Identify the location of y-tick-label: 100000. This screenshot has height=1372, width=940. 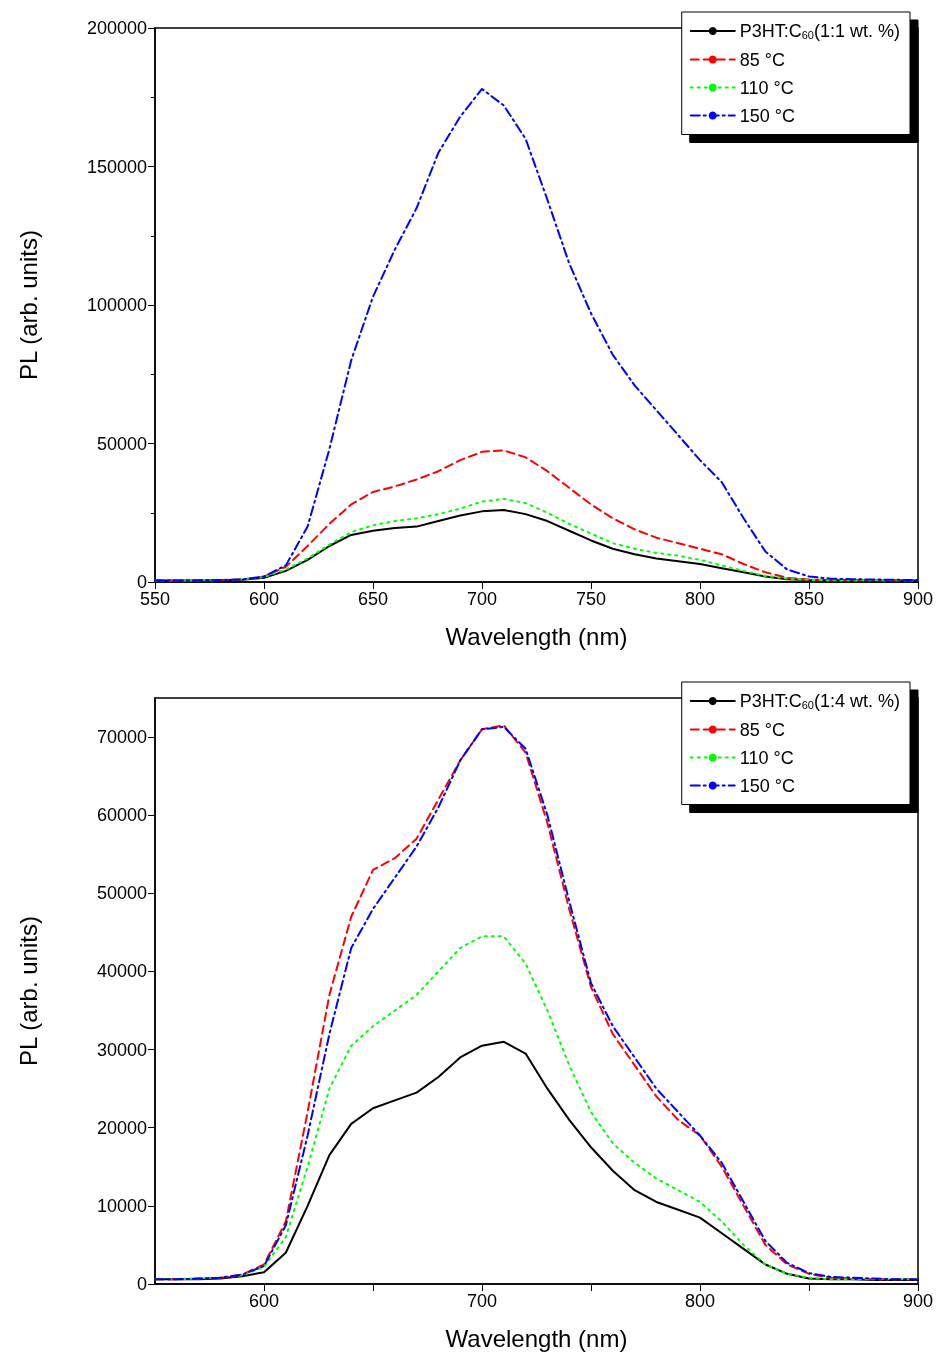
(116, 305).